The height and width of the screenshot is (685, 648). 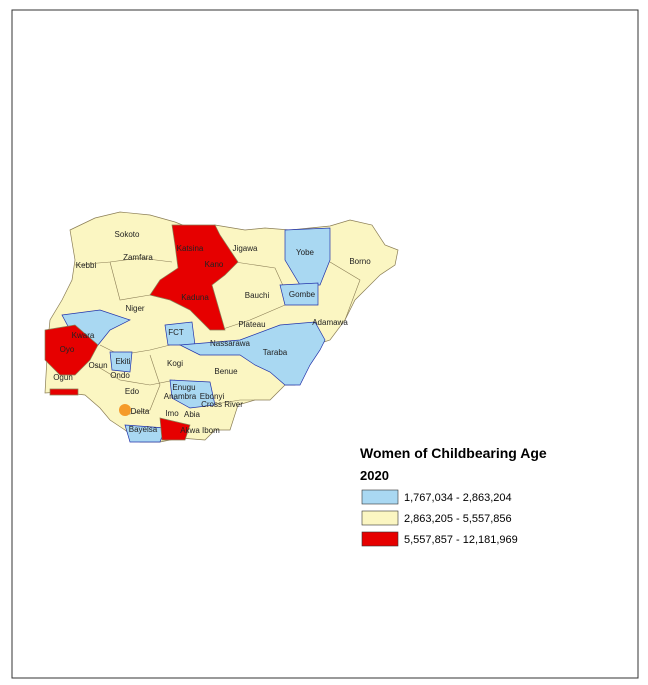 I want to click on state-label: Nassarawa, so click(x=230, y=343).